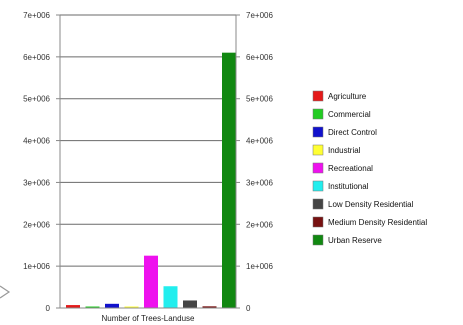 This screenshot has height=325, width=463. I want to click on legend-label: Industrial, so click(344, 150).